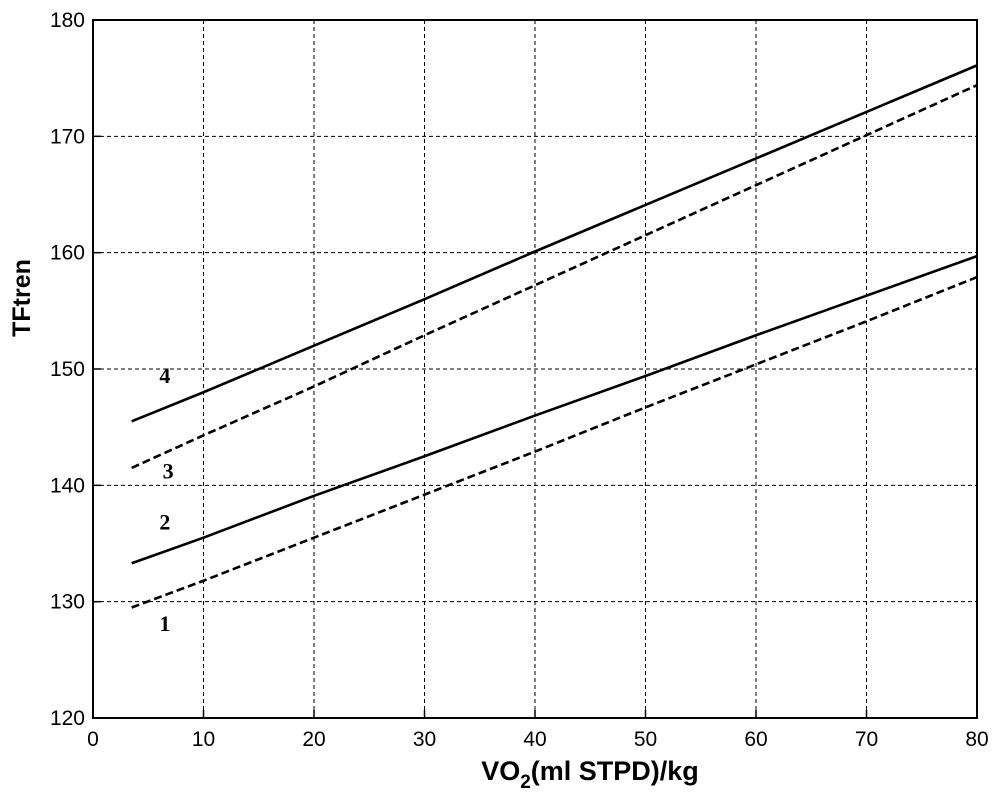 This screenshot has width=998, height=800. I want to click on y-tick-label: 120, so click(67, 718).